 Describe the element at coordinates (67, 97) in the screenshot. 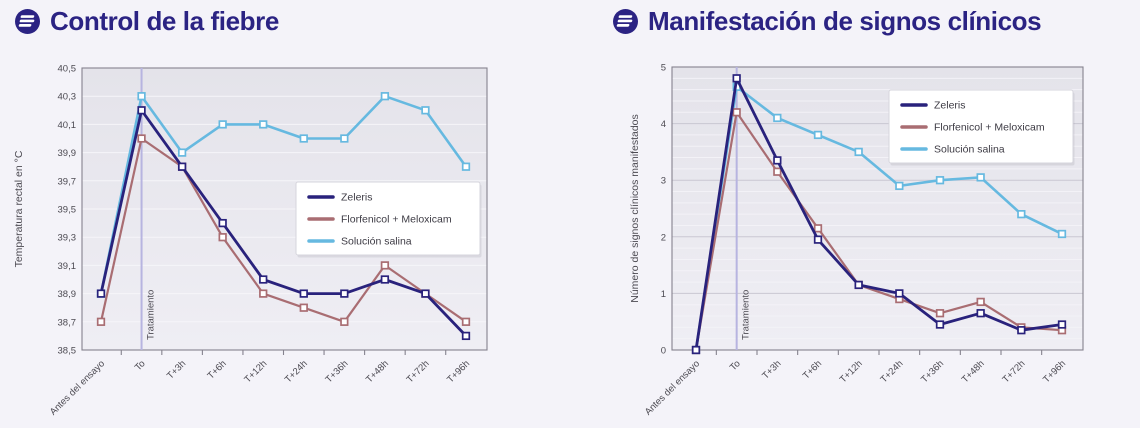

I see `svg-text: 40,3` at that location.